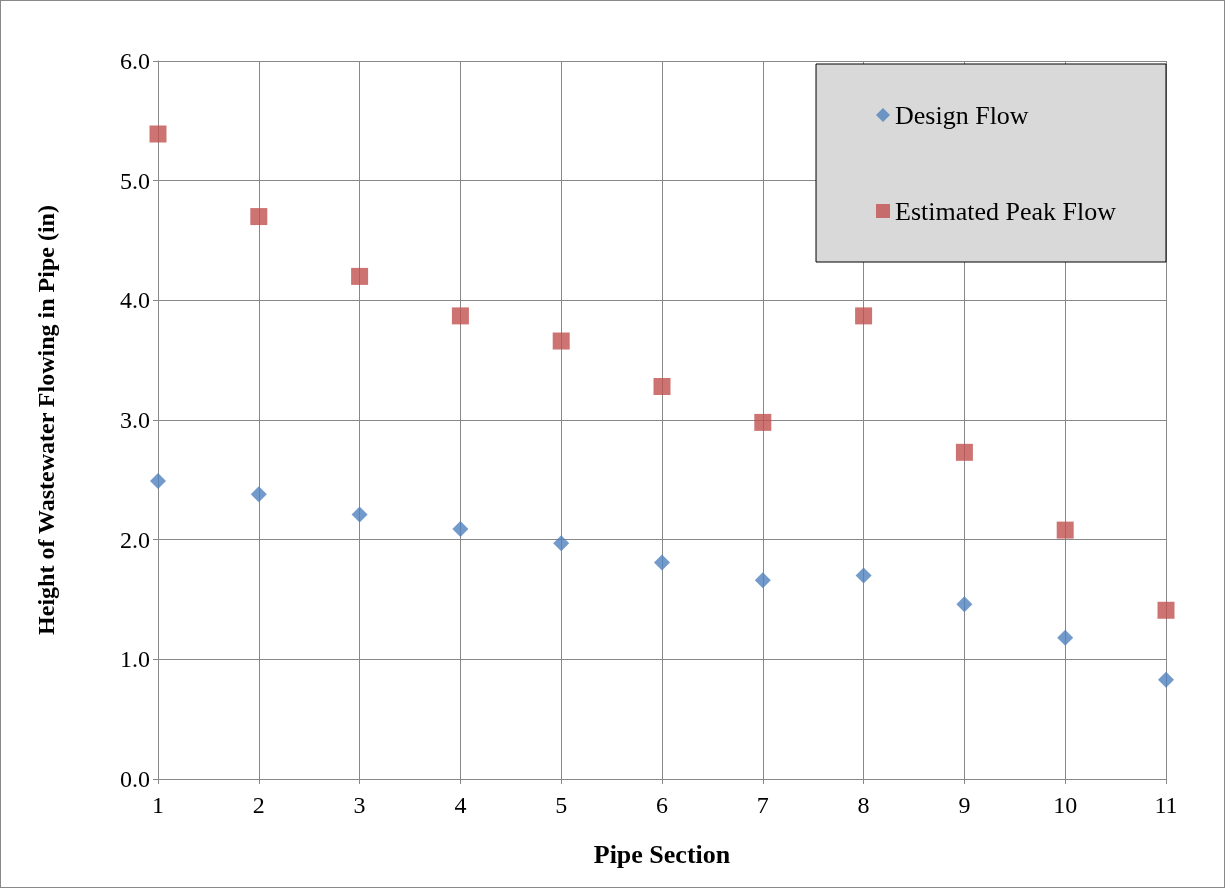  What do you see at coordinates (1166, 805) in the screenshot?
I see `x-tick-label: 11` at bounding box center [1166, 805].